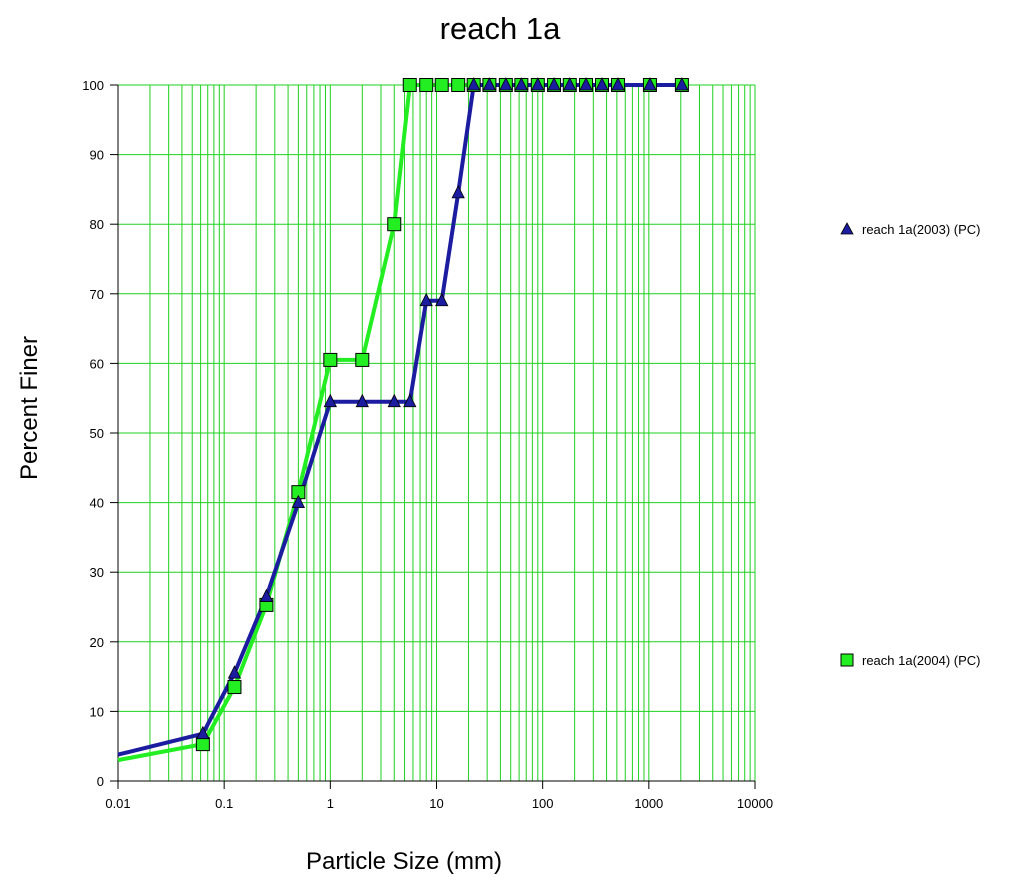 This screenshot has height=884, width=1036. I want to click on y-tick-label: 70, so click(97, 294).